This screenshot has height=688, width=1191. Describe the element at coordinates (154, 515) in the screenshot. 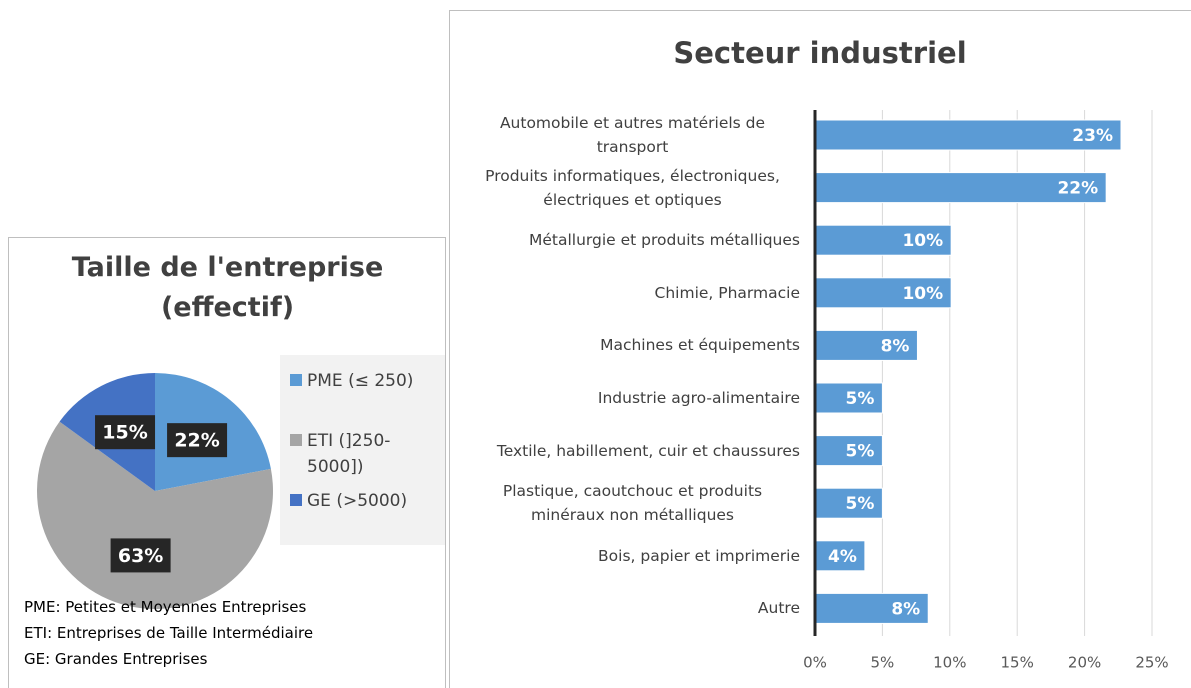

I see `pie-slice` at that location.